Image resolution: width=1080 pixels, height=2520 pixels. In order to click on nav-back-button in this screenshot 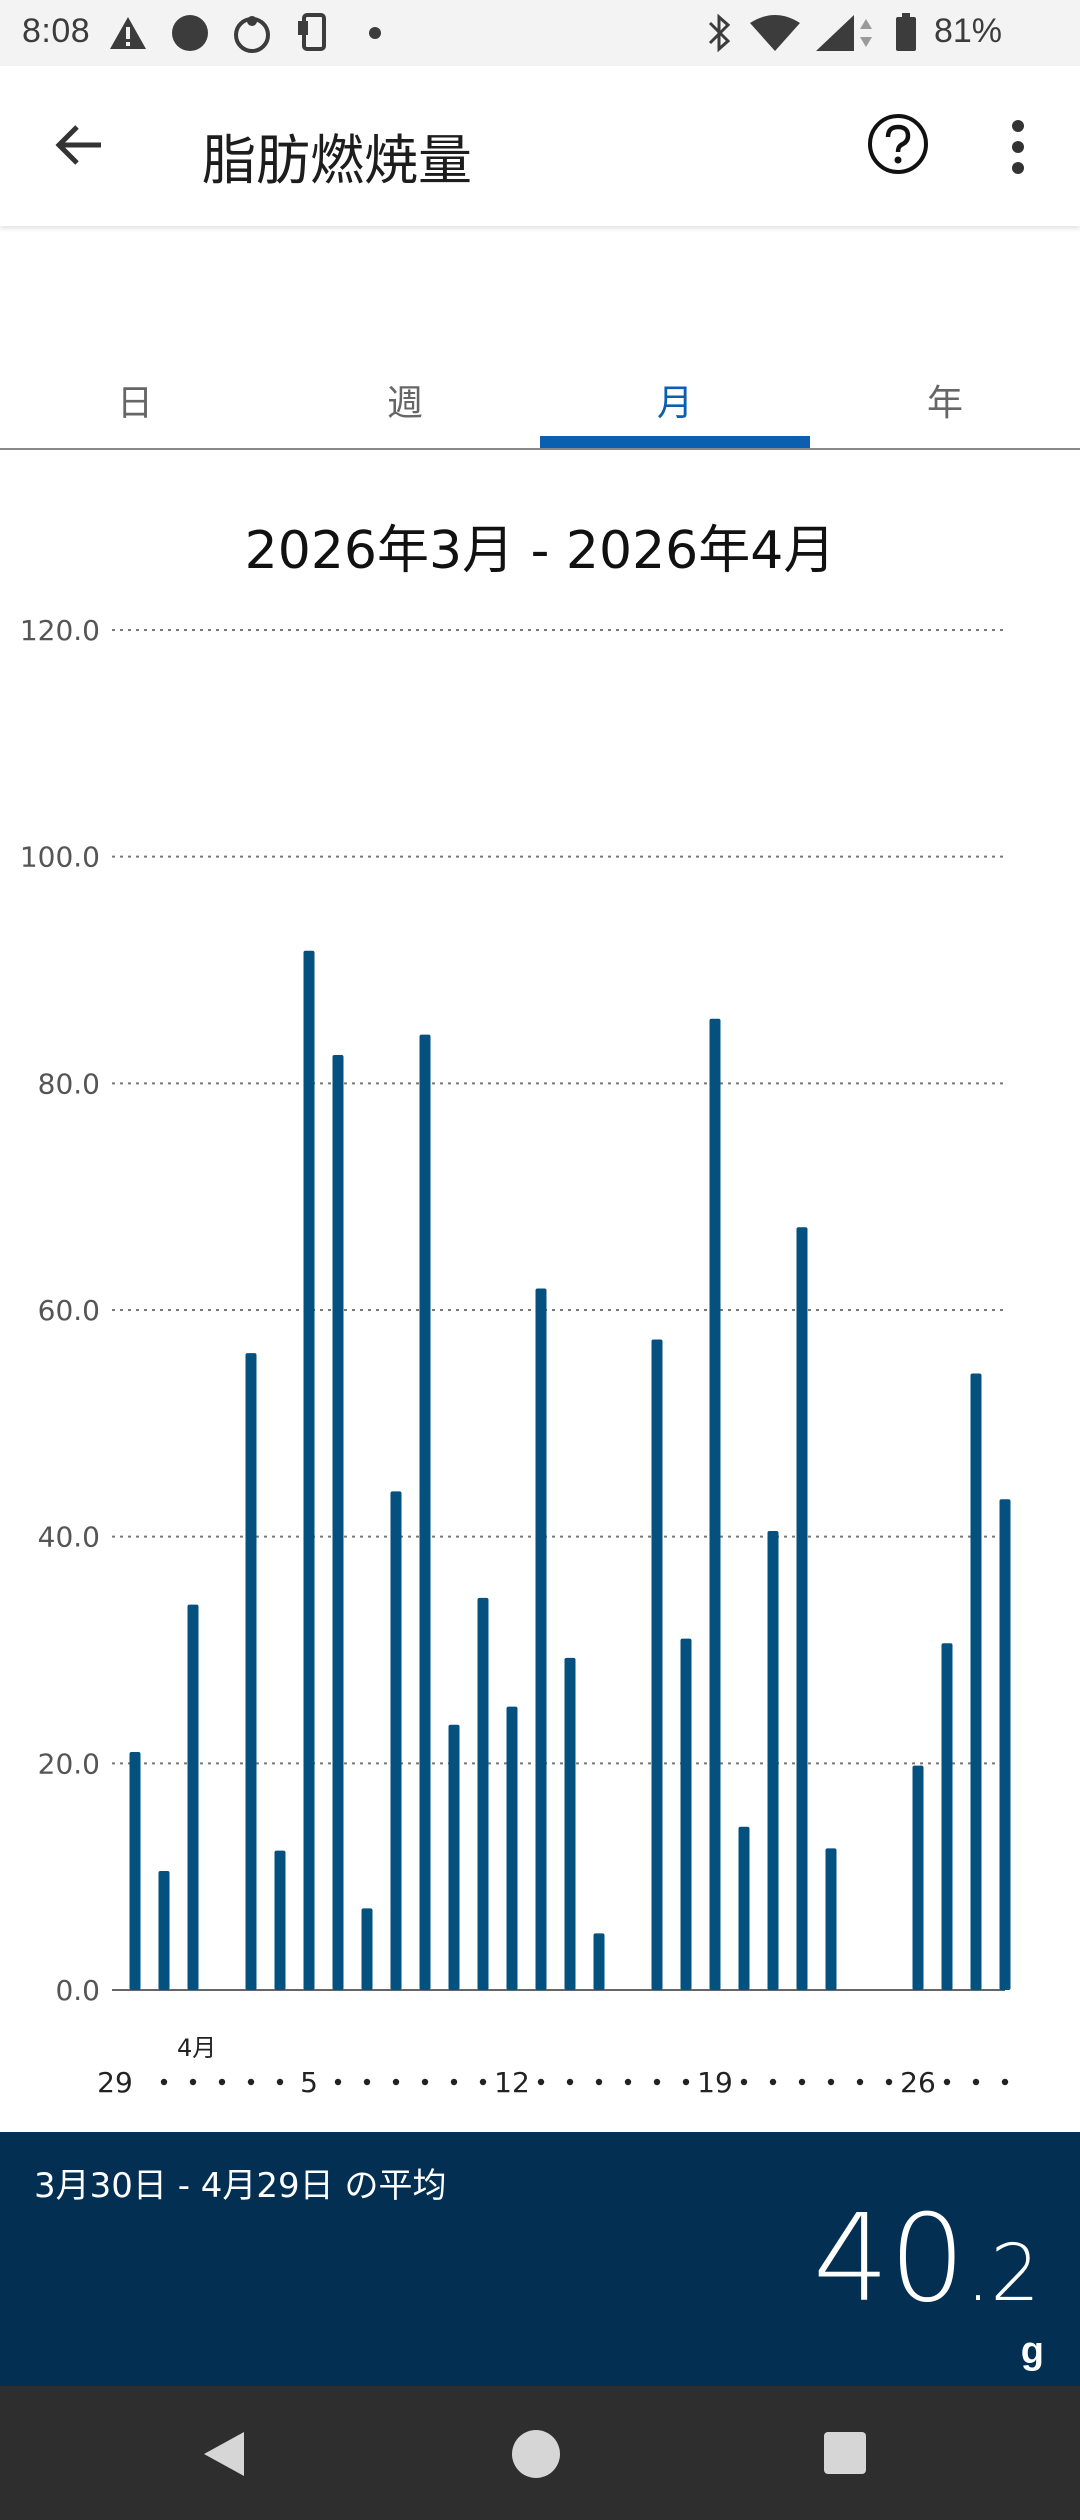, I will do `click(224, 2456)`.